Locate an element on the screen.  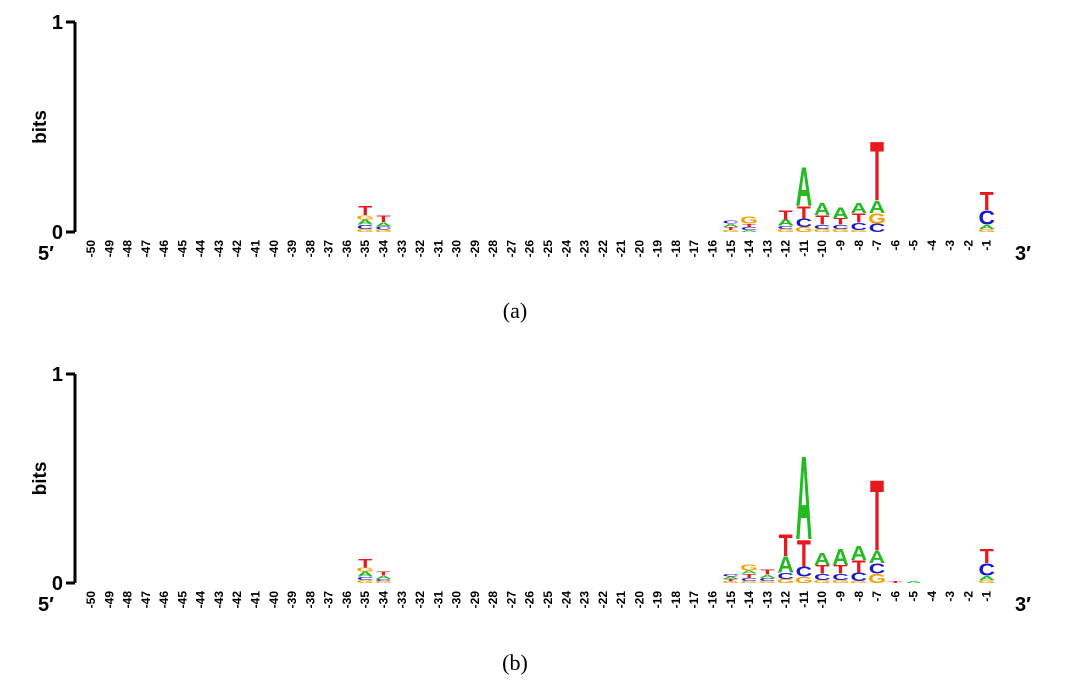
x-tick-label: -16 is located at coordinates (713, 249).